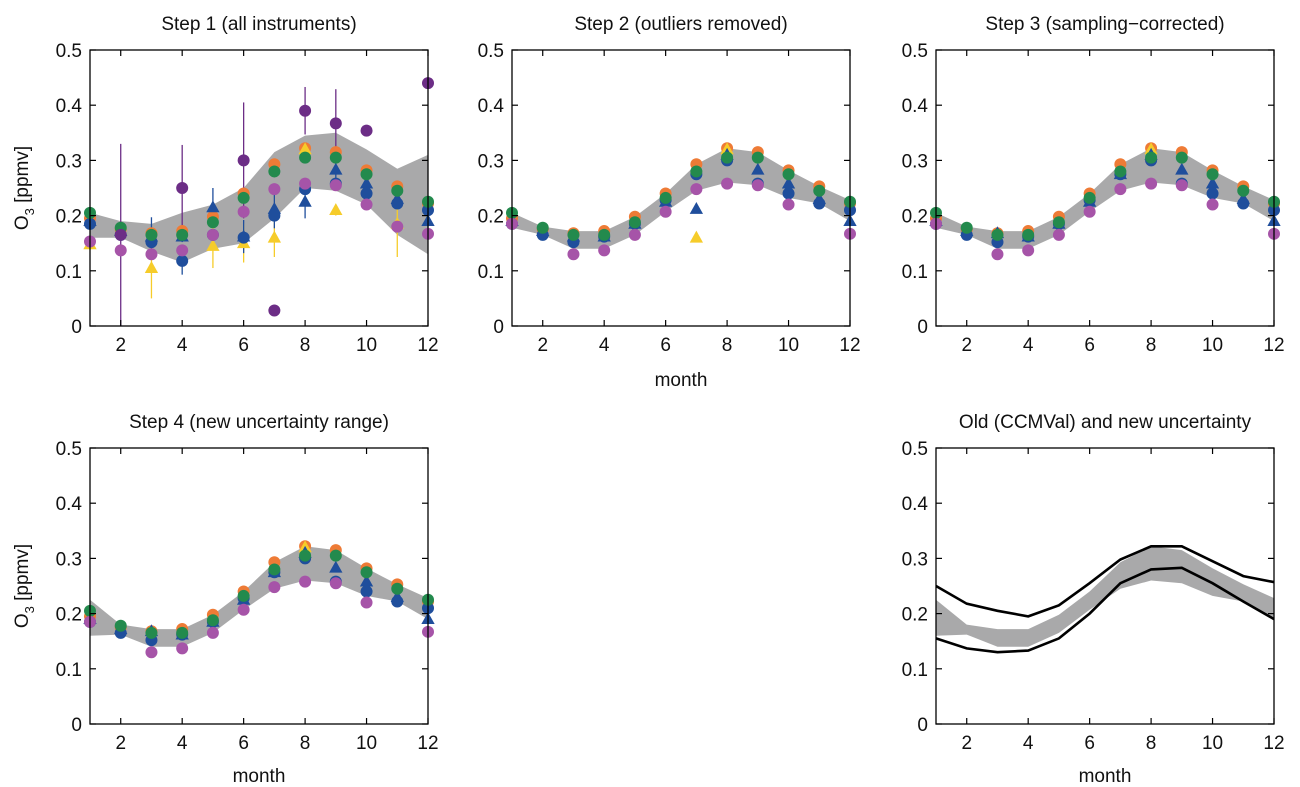 Image resolution: width=1300 pixels, height=787 pixels. What do you see at coordinates (259, 422) in the screenshot?
I see `panel-title: Step 4 (new uncertainty range)` at bounding box center [259, 422].